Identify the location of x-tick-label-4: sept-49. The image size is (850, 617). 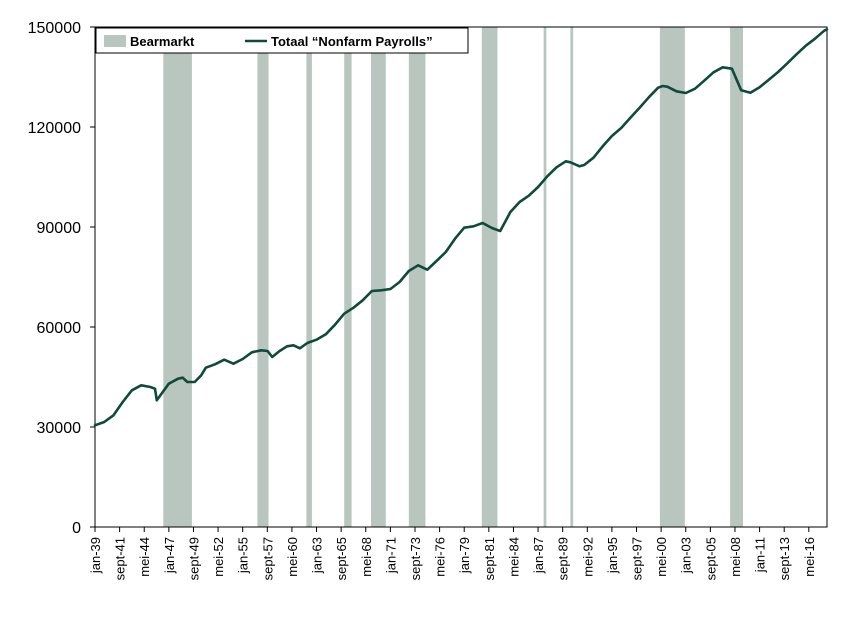
(193, 558).